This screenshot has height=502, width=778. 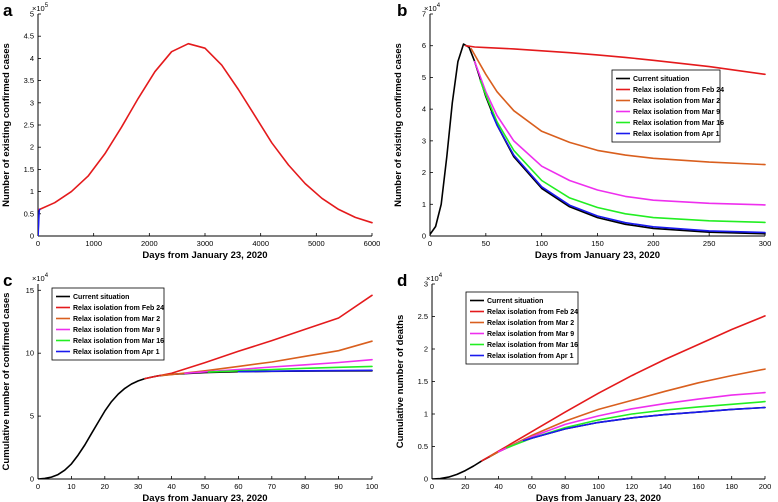 I want to click on series-line-current, so click(x=599, y=442).